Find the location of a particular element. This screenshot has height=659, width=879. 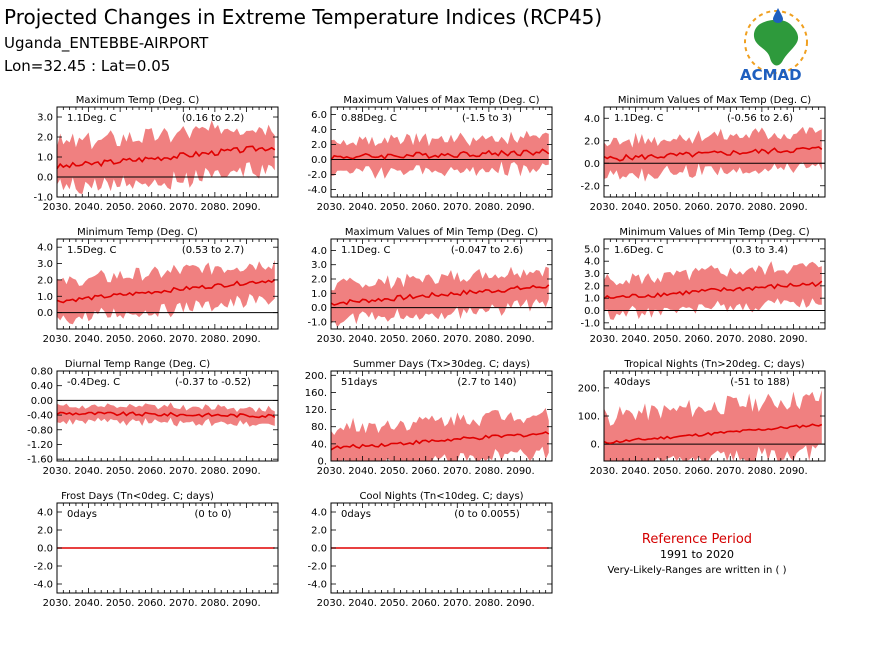

station-coords: Lon=32.45 : Lat=0.05 is located at coordinates (87, 66).